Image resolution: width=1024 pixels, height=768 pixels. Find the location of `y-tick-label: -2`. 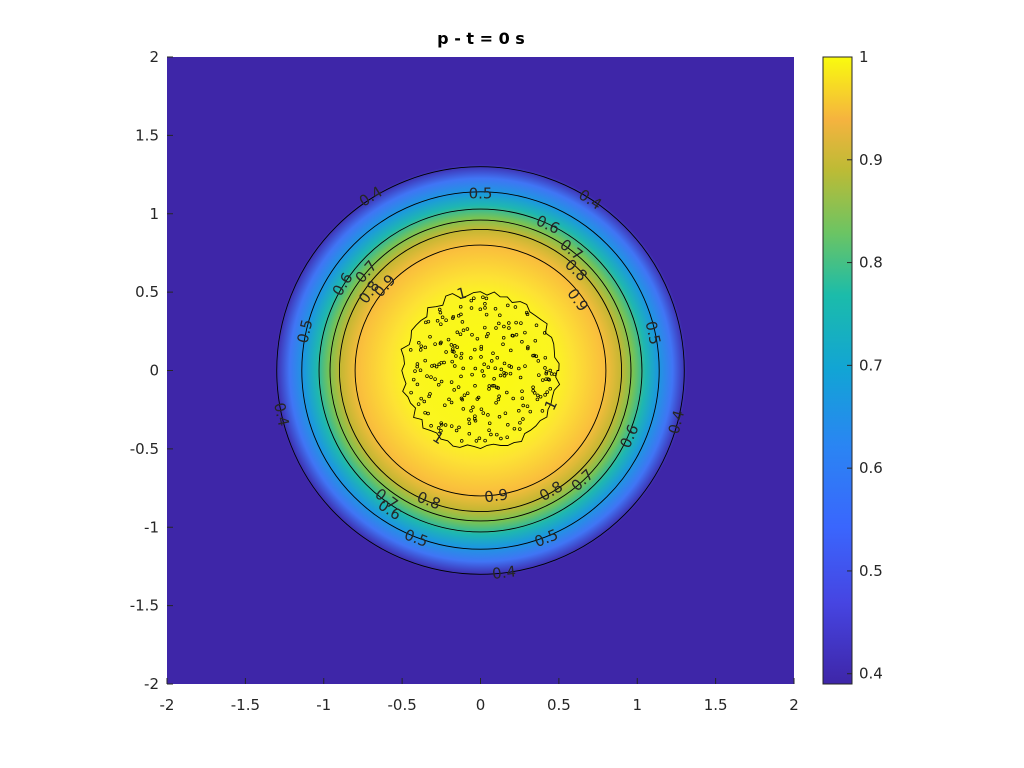

y-tick-label: -2 is located at coordinates (151, 684).